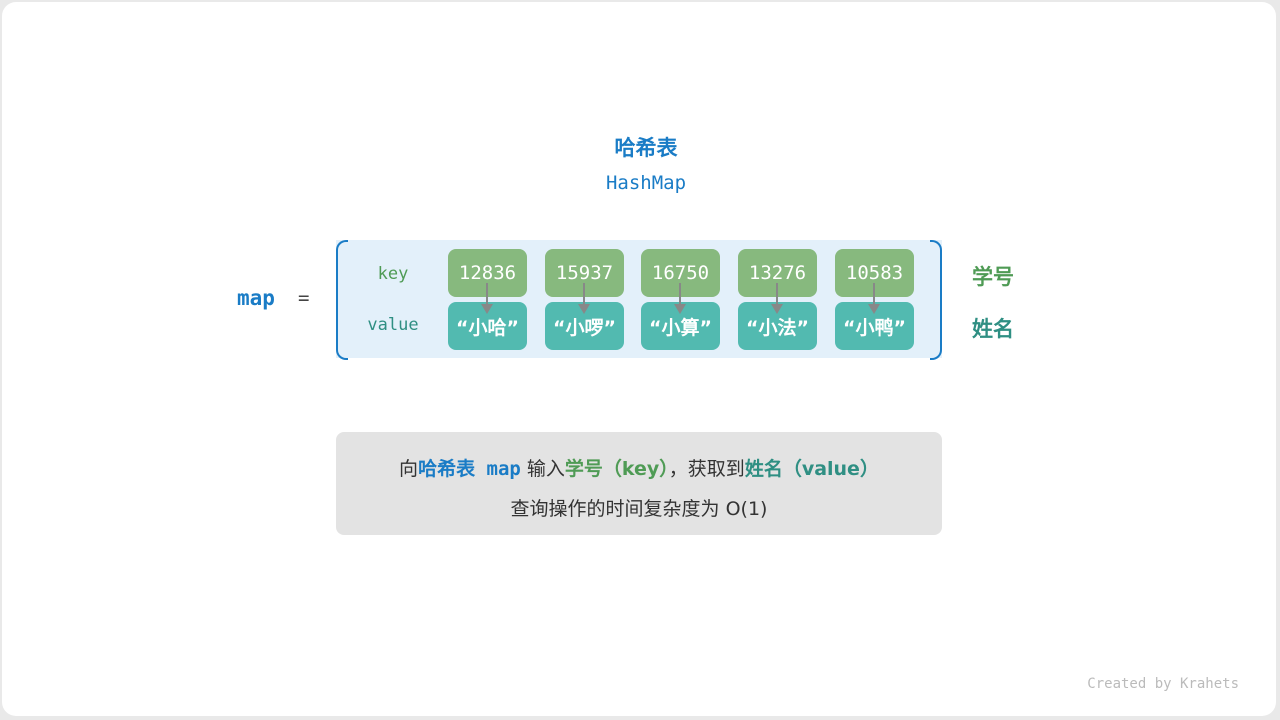 This screenshot has height=720, width=1280. What do you see at coordinates (646, 183) in the screenshot?
I see `diagram-subtitle: HashMap` at bounding box center [646, 183].